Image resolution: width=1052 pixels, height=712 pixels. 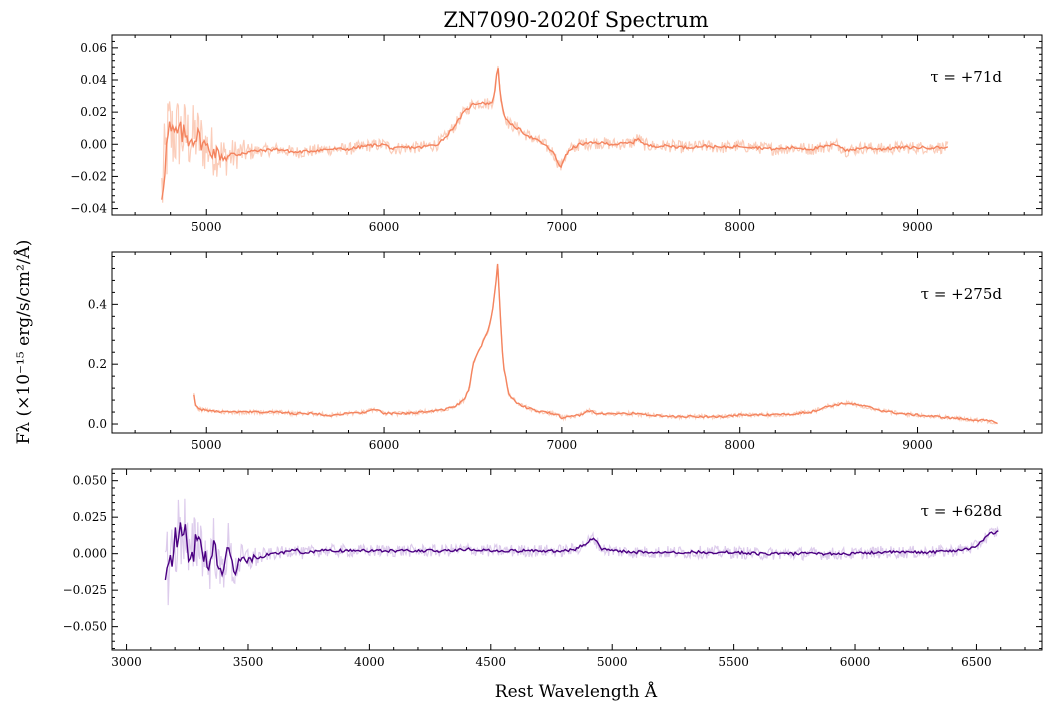 I want to click on epoch-annotation: τ = +628d, so click(x=962, y=511).